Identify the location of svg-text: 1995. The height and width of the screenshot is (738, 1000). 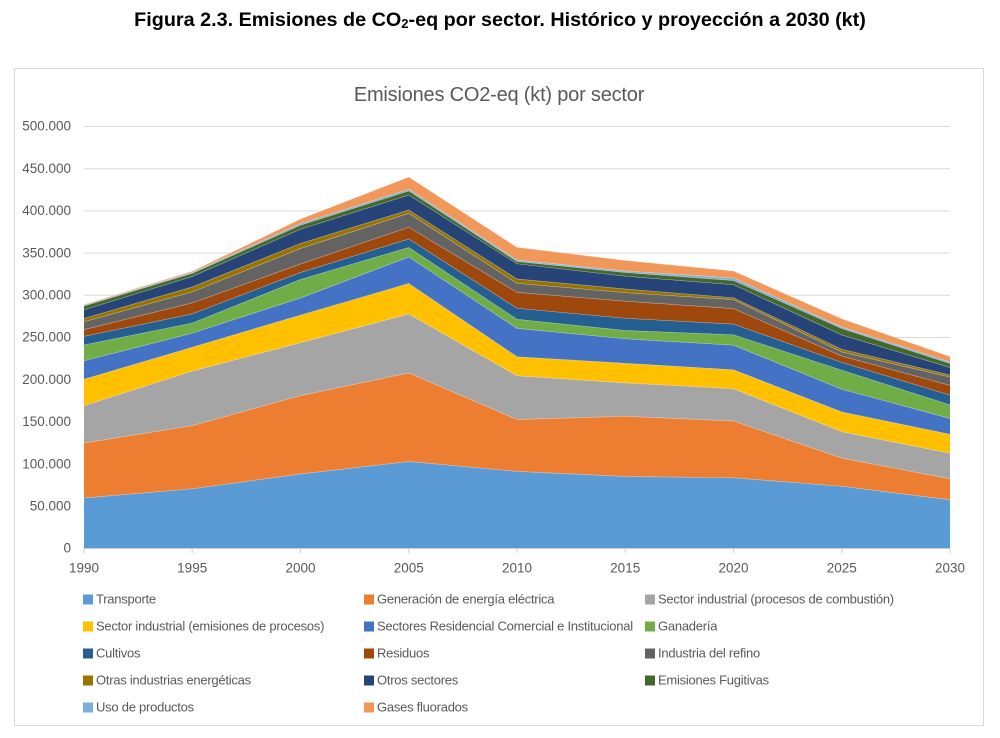
(192, 568).